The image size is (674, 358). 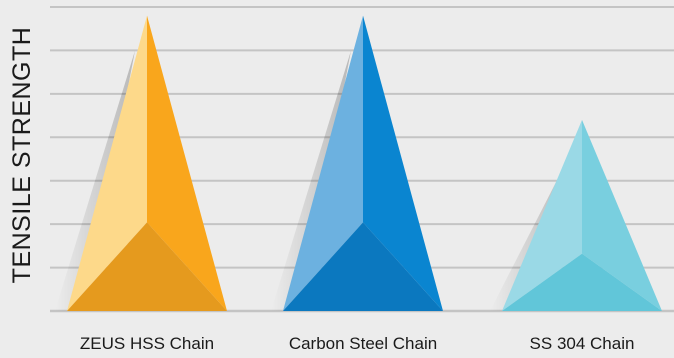 I want to click on pyramid-ss-304-chain, so click(x=576, y=215).